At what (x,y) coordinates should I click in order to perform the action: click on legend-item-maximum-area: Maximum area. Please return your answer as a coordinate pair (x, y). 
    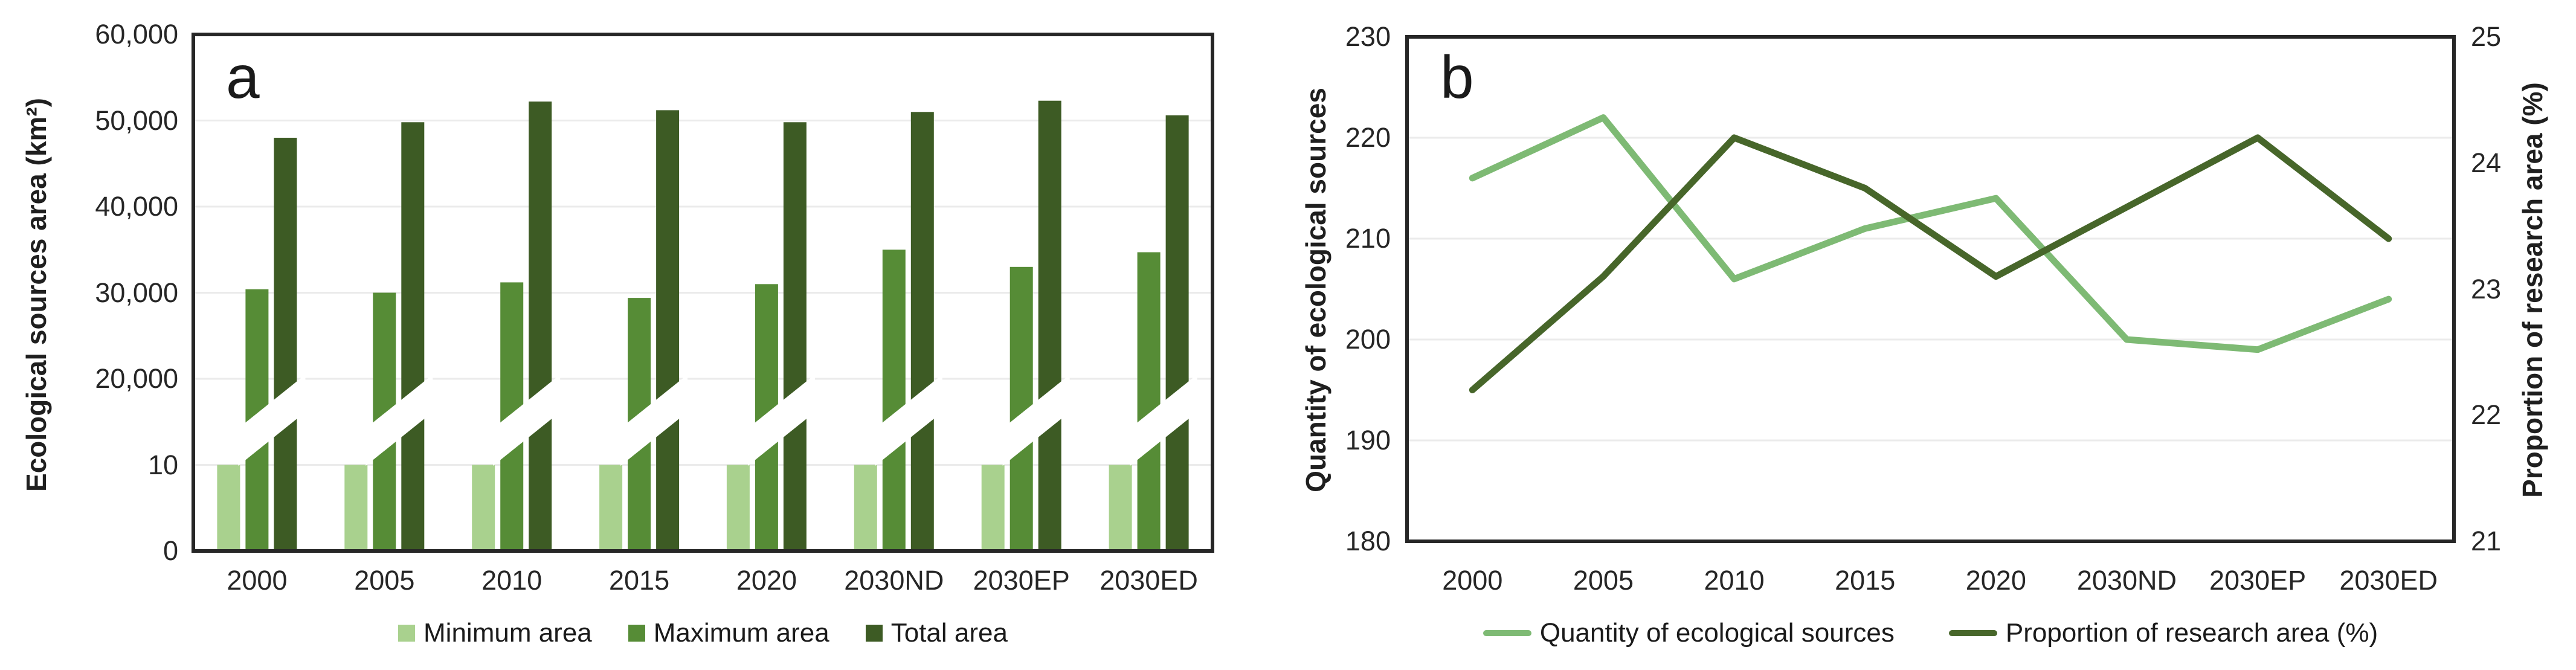
    Looking at the image, I should click on (729, 633).